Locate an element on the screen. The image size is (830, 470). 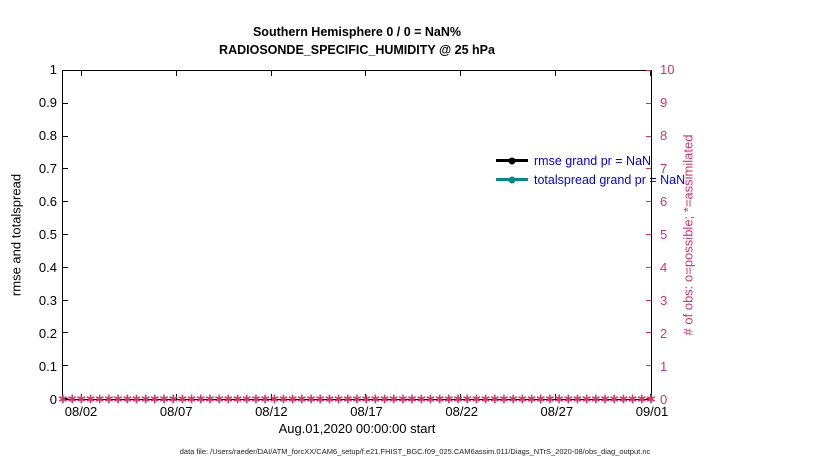
chart-subtitle: RADIOSONDE_SPECIFIC_HUMIDITY @ 25 hPa is located at coordinates (357, 50).